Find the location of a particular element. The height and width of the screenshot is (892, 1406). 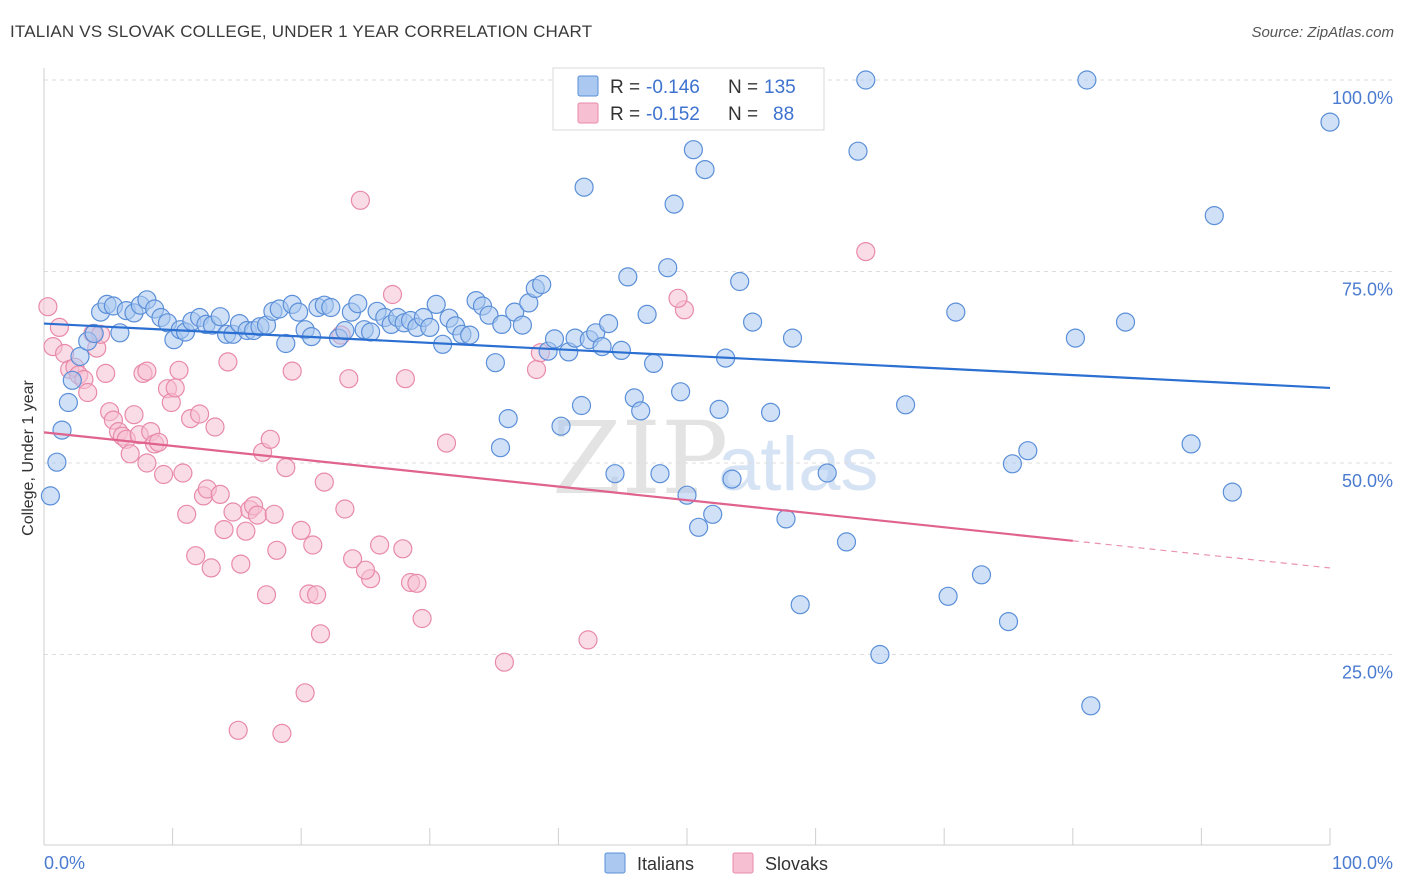

x-tick-label-max: 100.0% is located at coordinates (1362, 863).